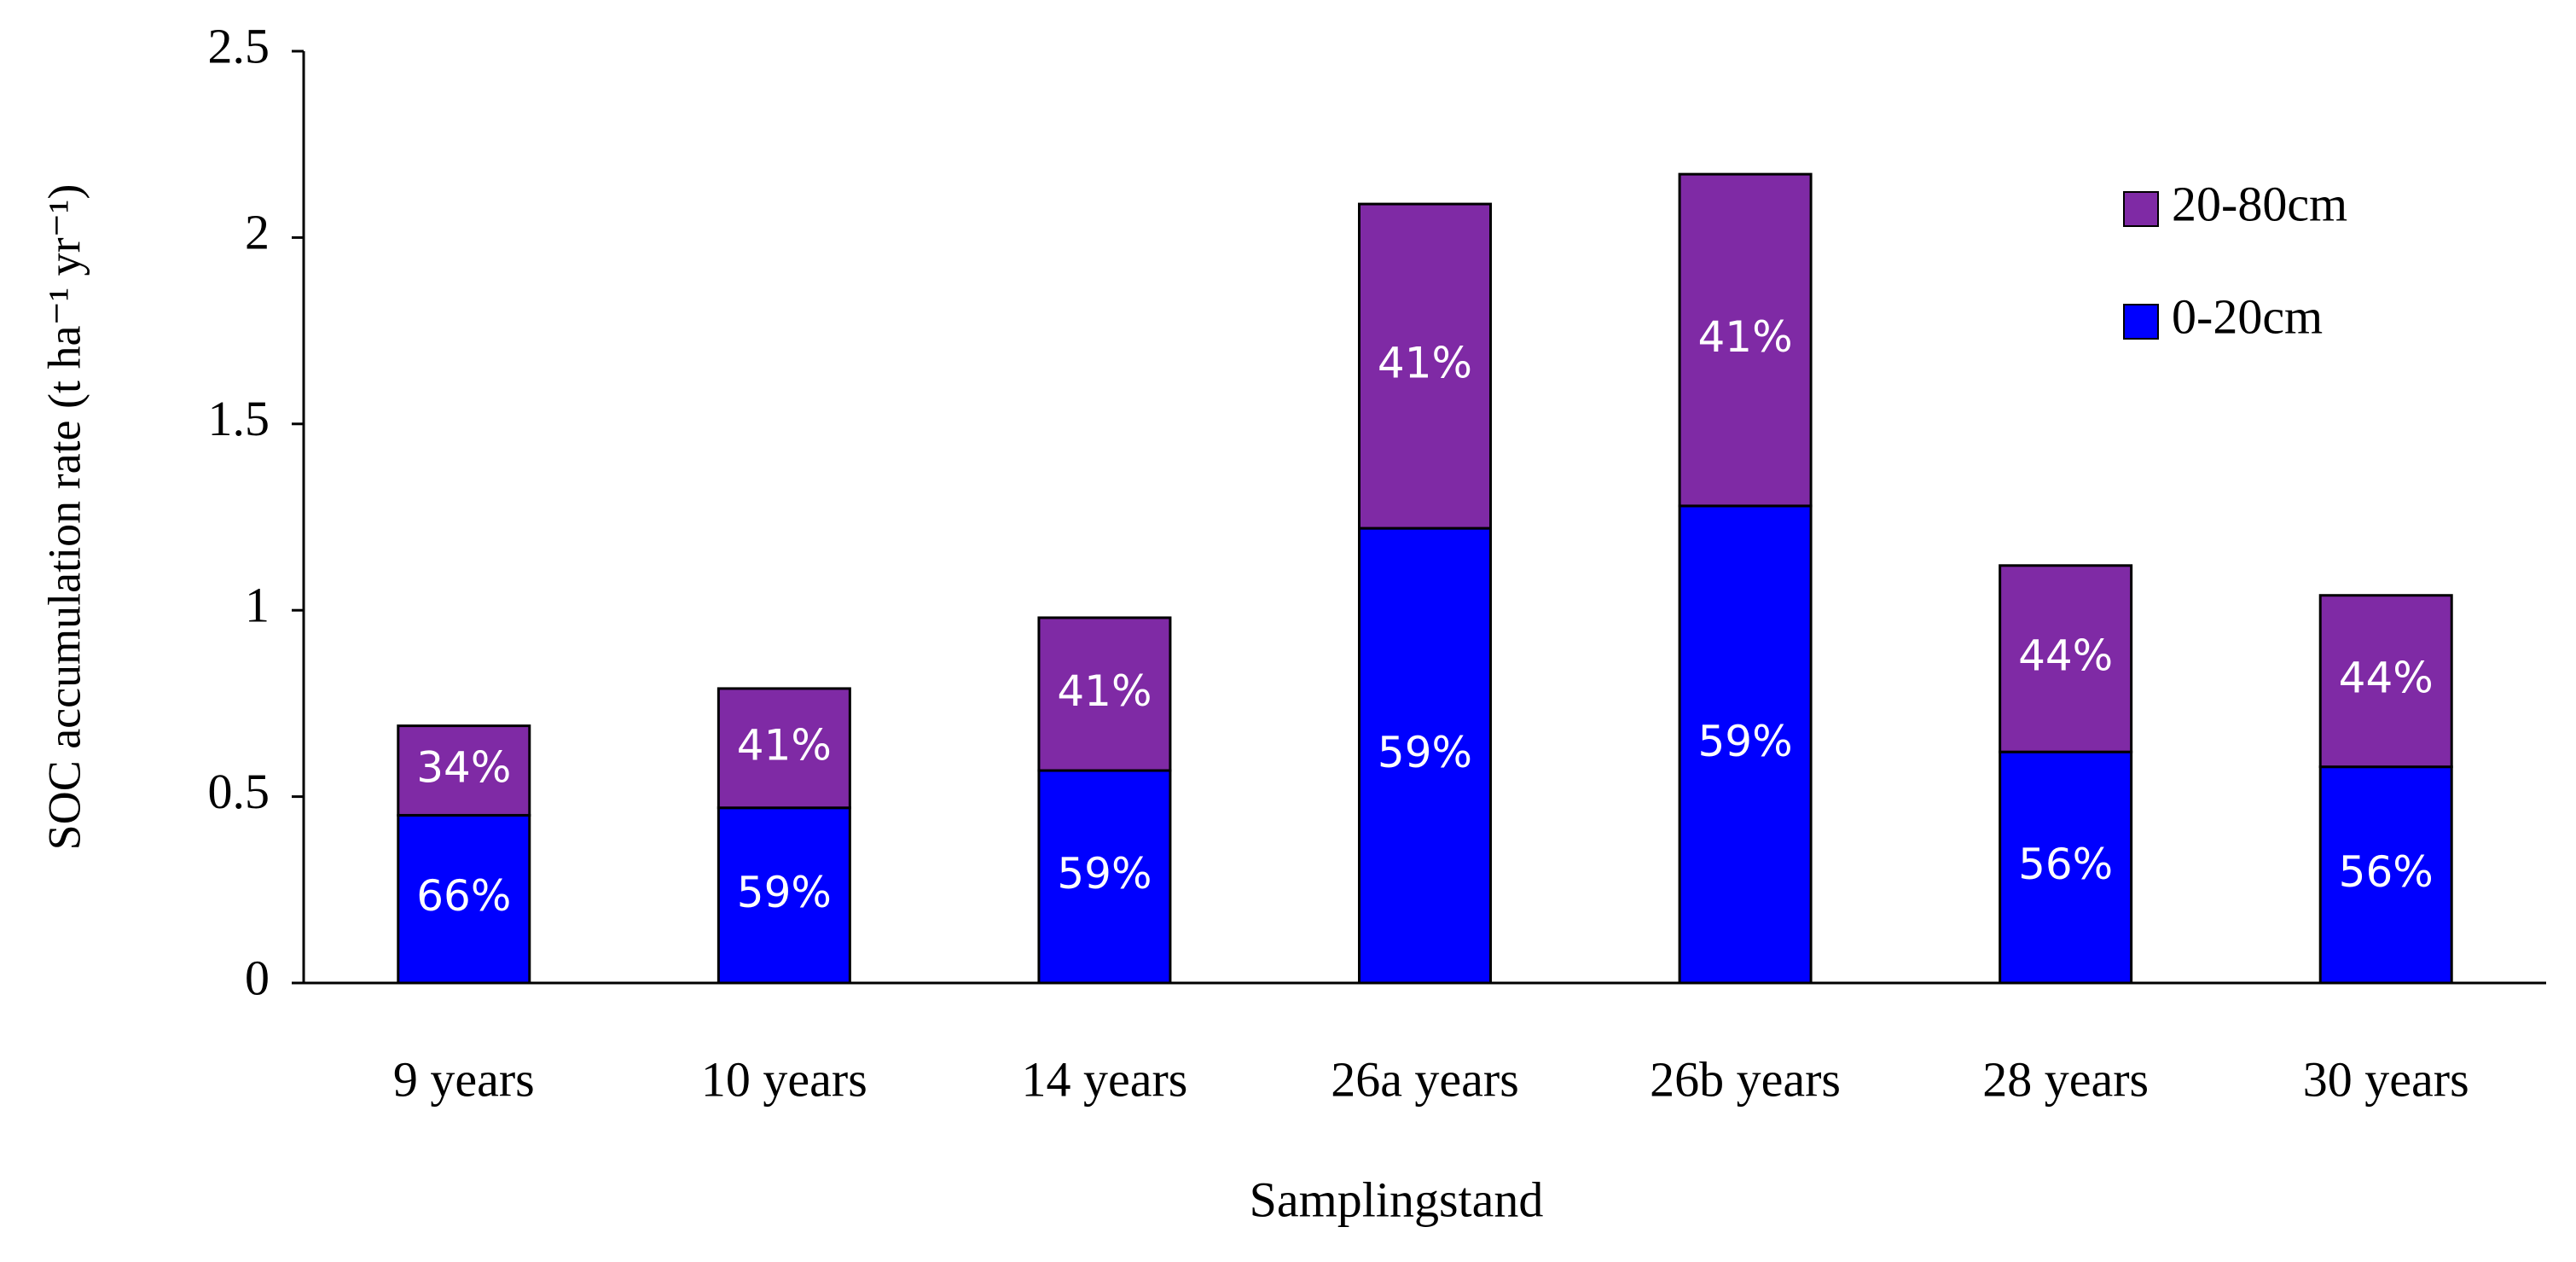 This screenshot has width=2576, height=1262. I want to click on y-tick-label: 2.5, so click(239, 45).